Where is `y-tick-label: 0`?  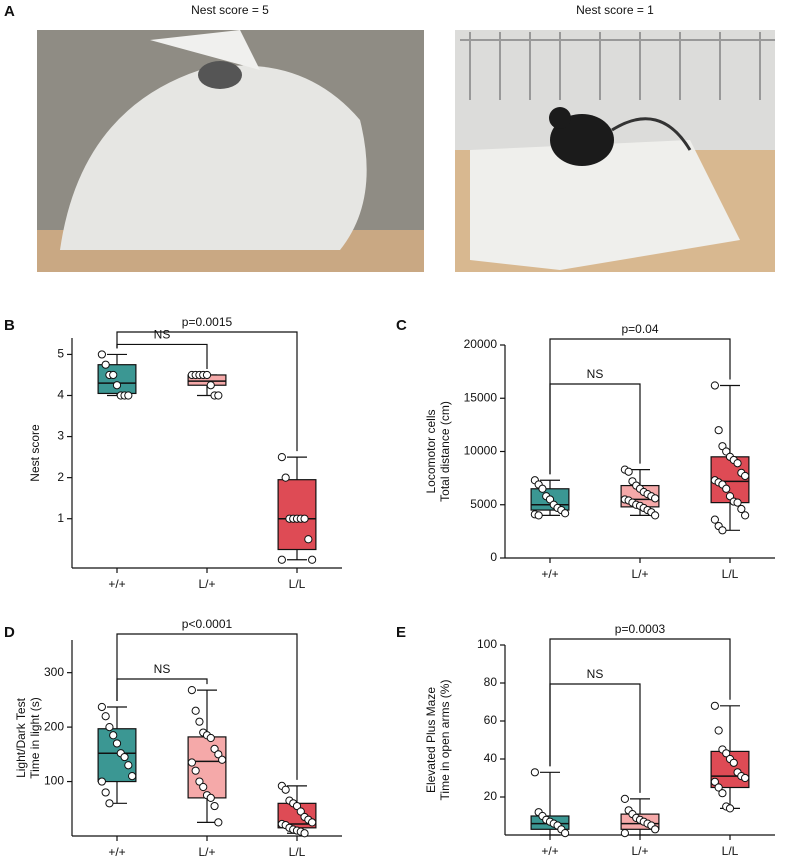 y-tick-label: 0 is located at coordinates (493, 557).